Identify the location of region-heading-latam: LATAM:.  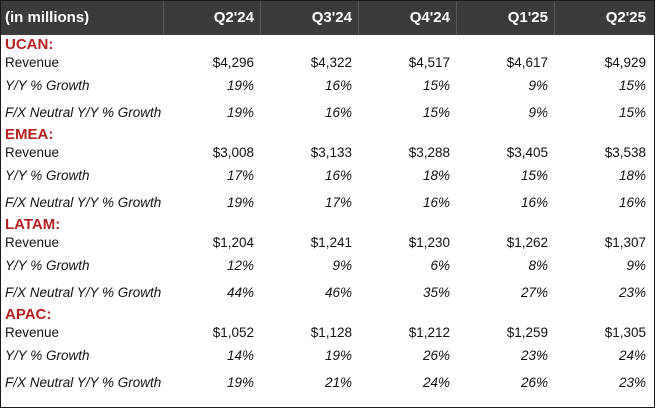
(33, 224).